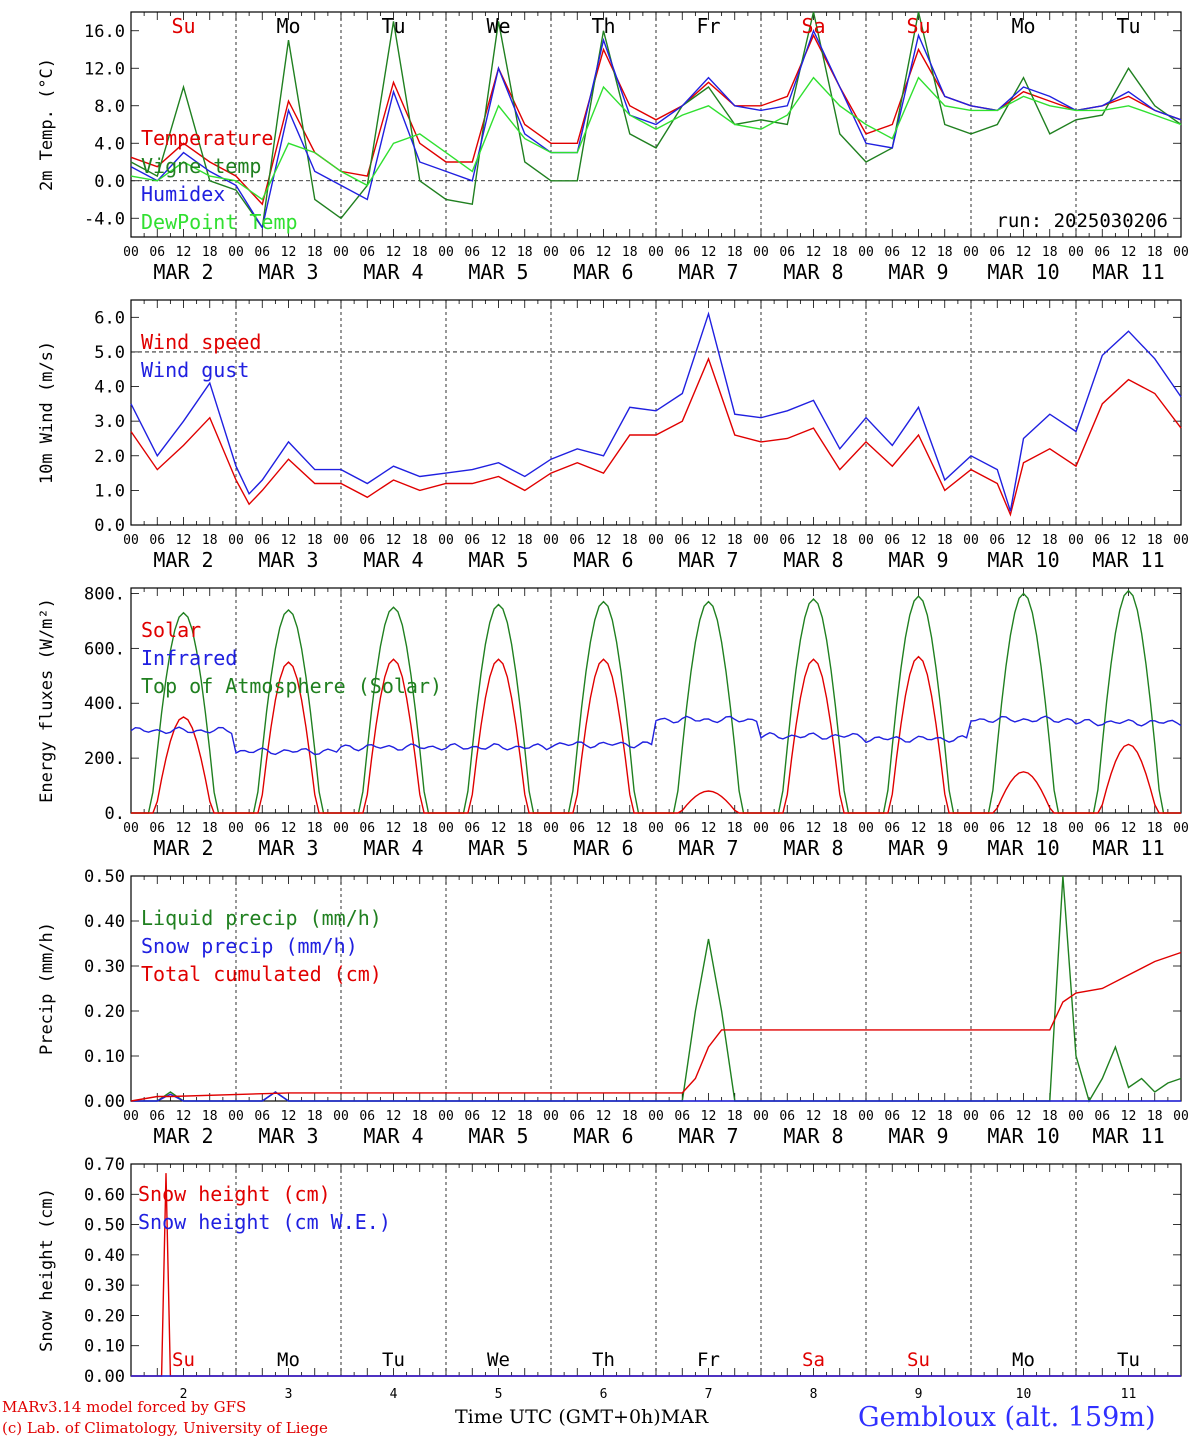  What do you see at coordinates (814, 1394) in the screenshot?
I see `day-number: 8` at bounding box center [814, 1394].